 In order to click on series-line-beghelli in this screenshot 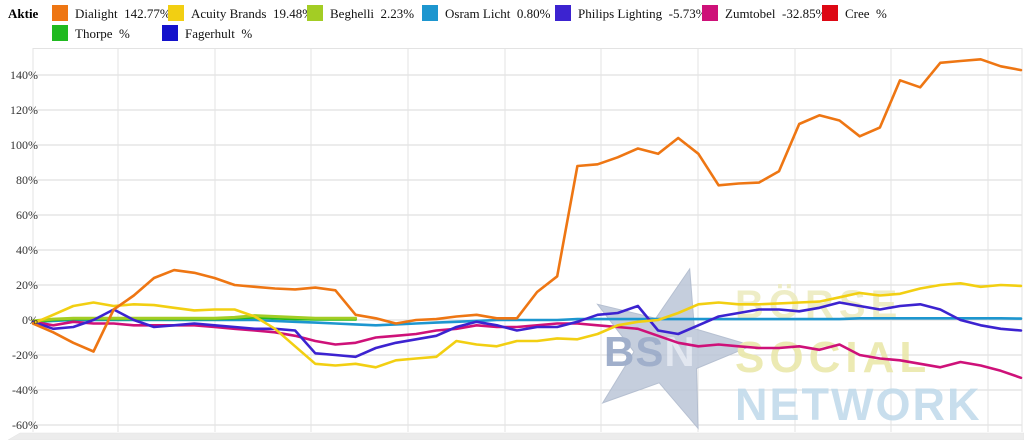, I will do `click(194, 318)`.